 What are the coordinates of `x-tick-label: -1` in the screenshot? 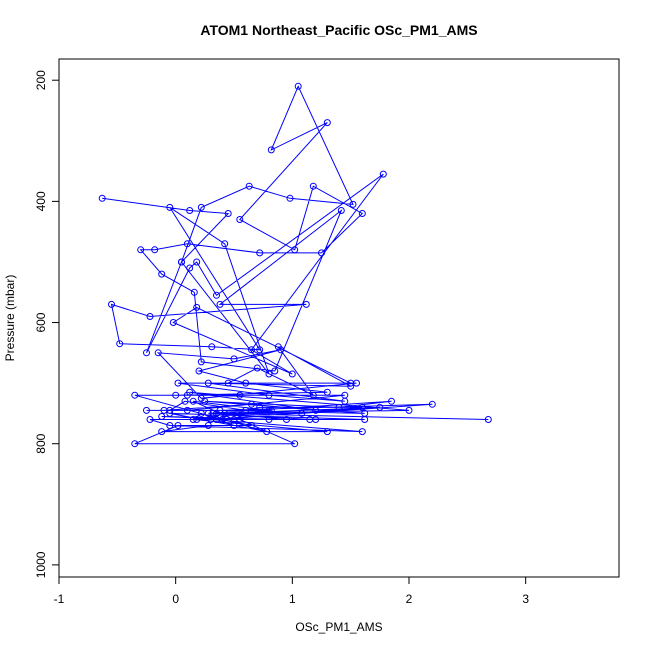 It's located at (59, 599).